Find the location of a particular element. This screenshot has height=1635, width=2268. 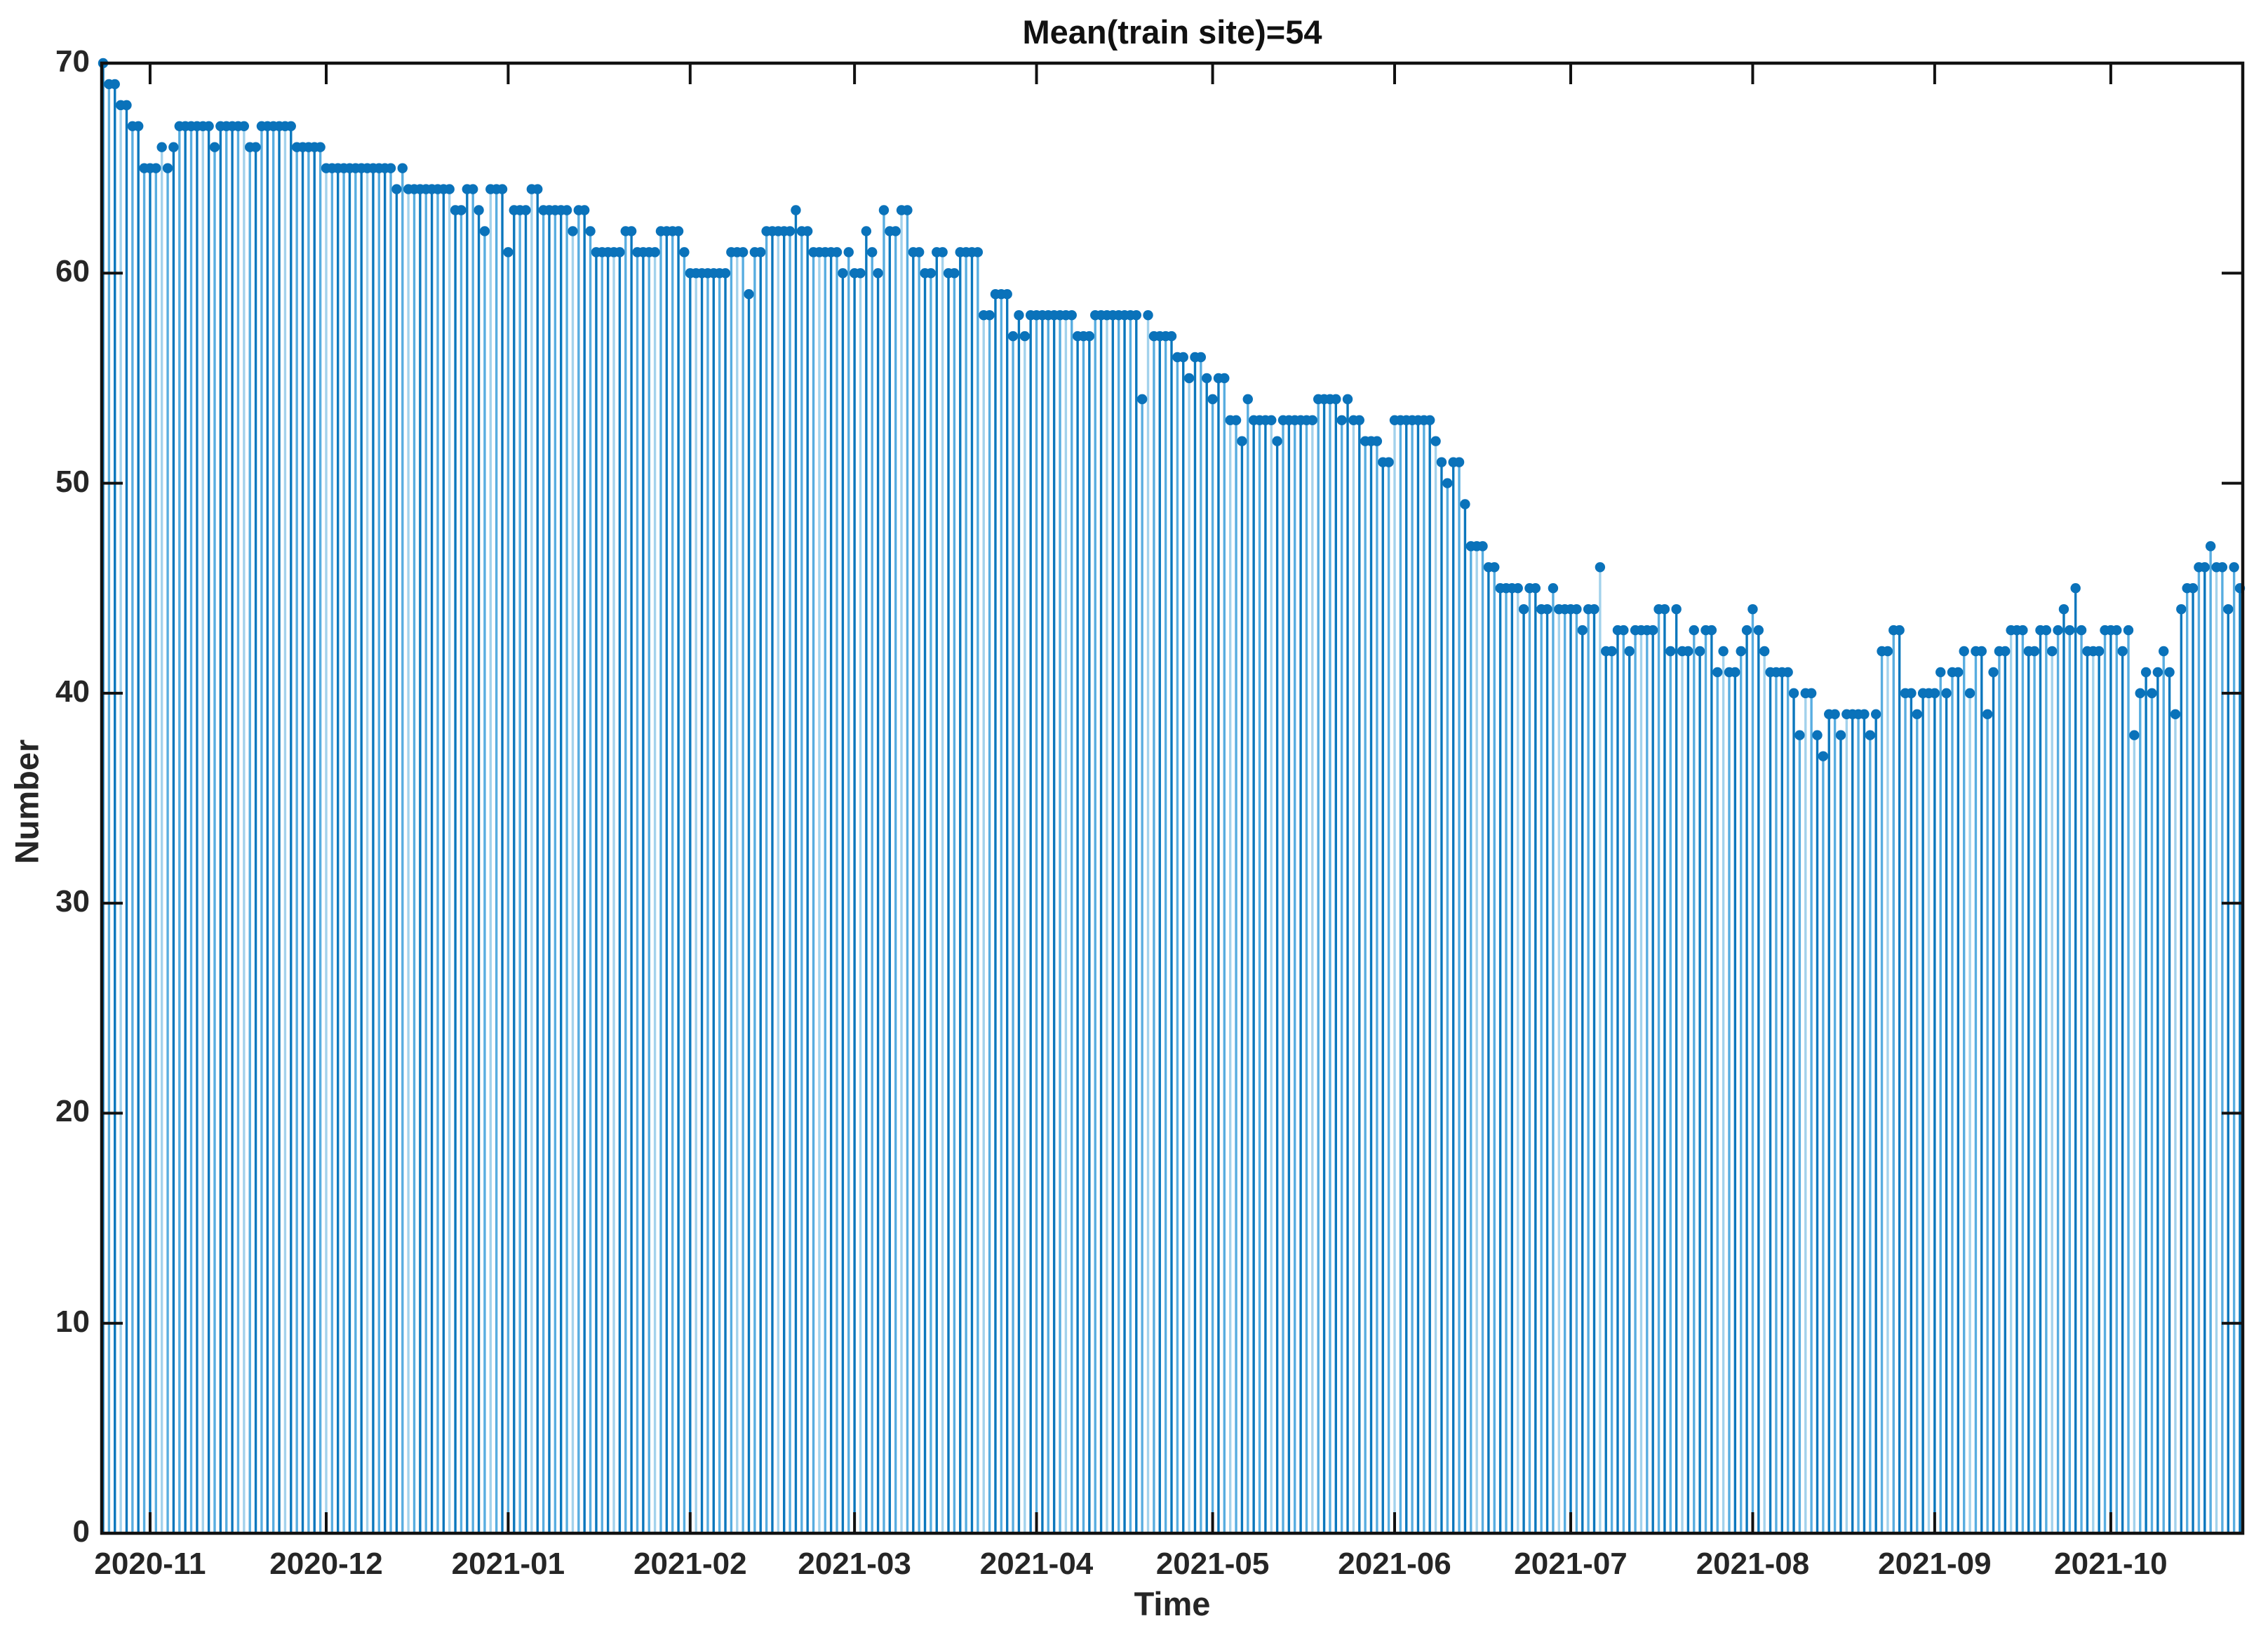

x-axis-label: Time is located at coordinates (1172, 1603).